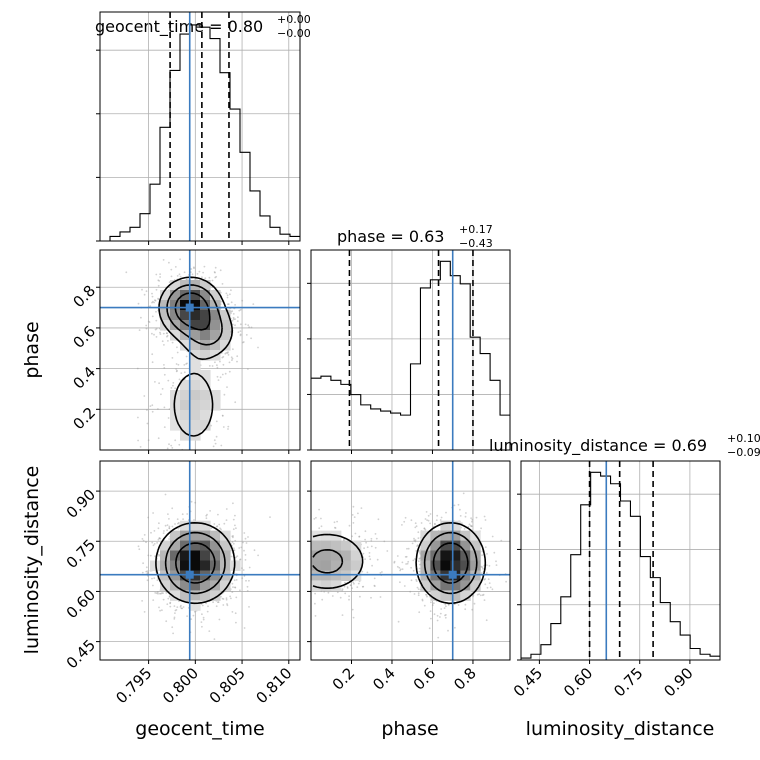  I want to click on title-phase-sub: −0.43, so click(476, 243).